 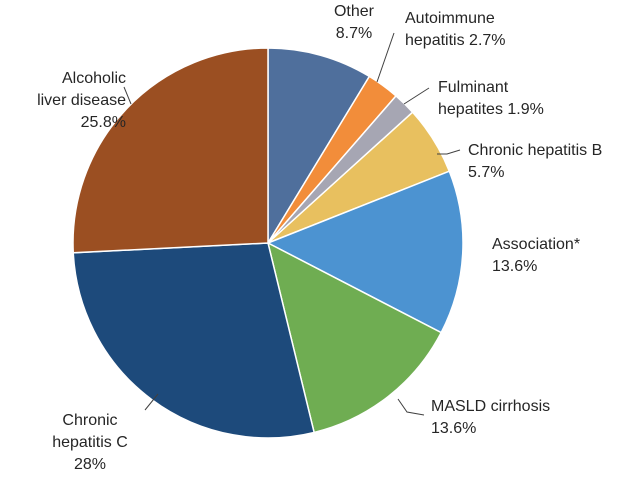 What do you see at coordinates (127, 95) in the screenshot?
I see `leader-line-alcoholic` at bounding box center [127, 95].